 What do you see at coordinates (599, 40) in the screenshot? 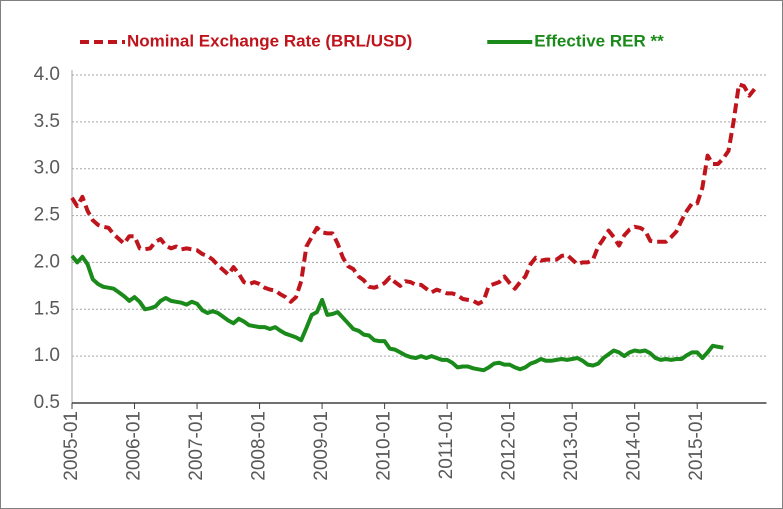
I see `legend-label: Effective RER **` at bounding box center [599, 40].